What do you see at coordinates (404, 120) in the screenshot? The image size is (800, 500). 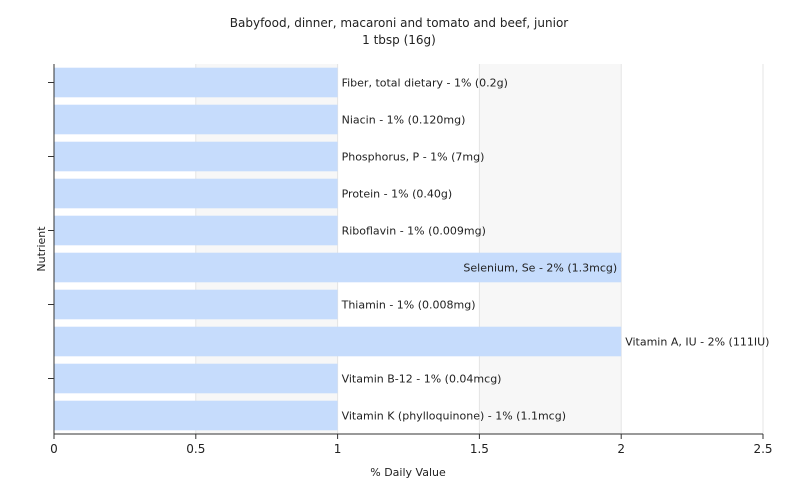 I see `bar-label: Niacin - 1% (0.120mg)` at bounding box center [404, 120].